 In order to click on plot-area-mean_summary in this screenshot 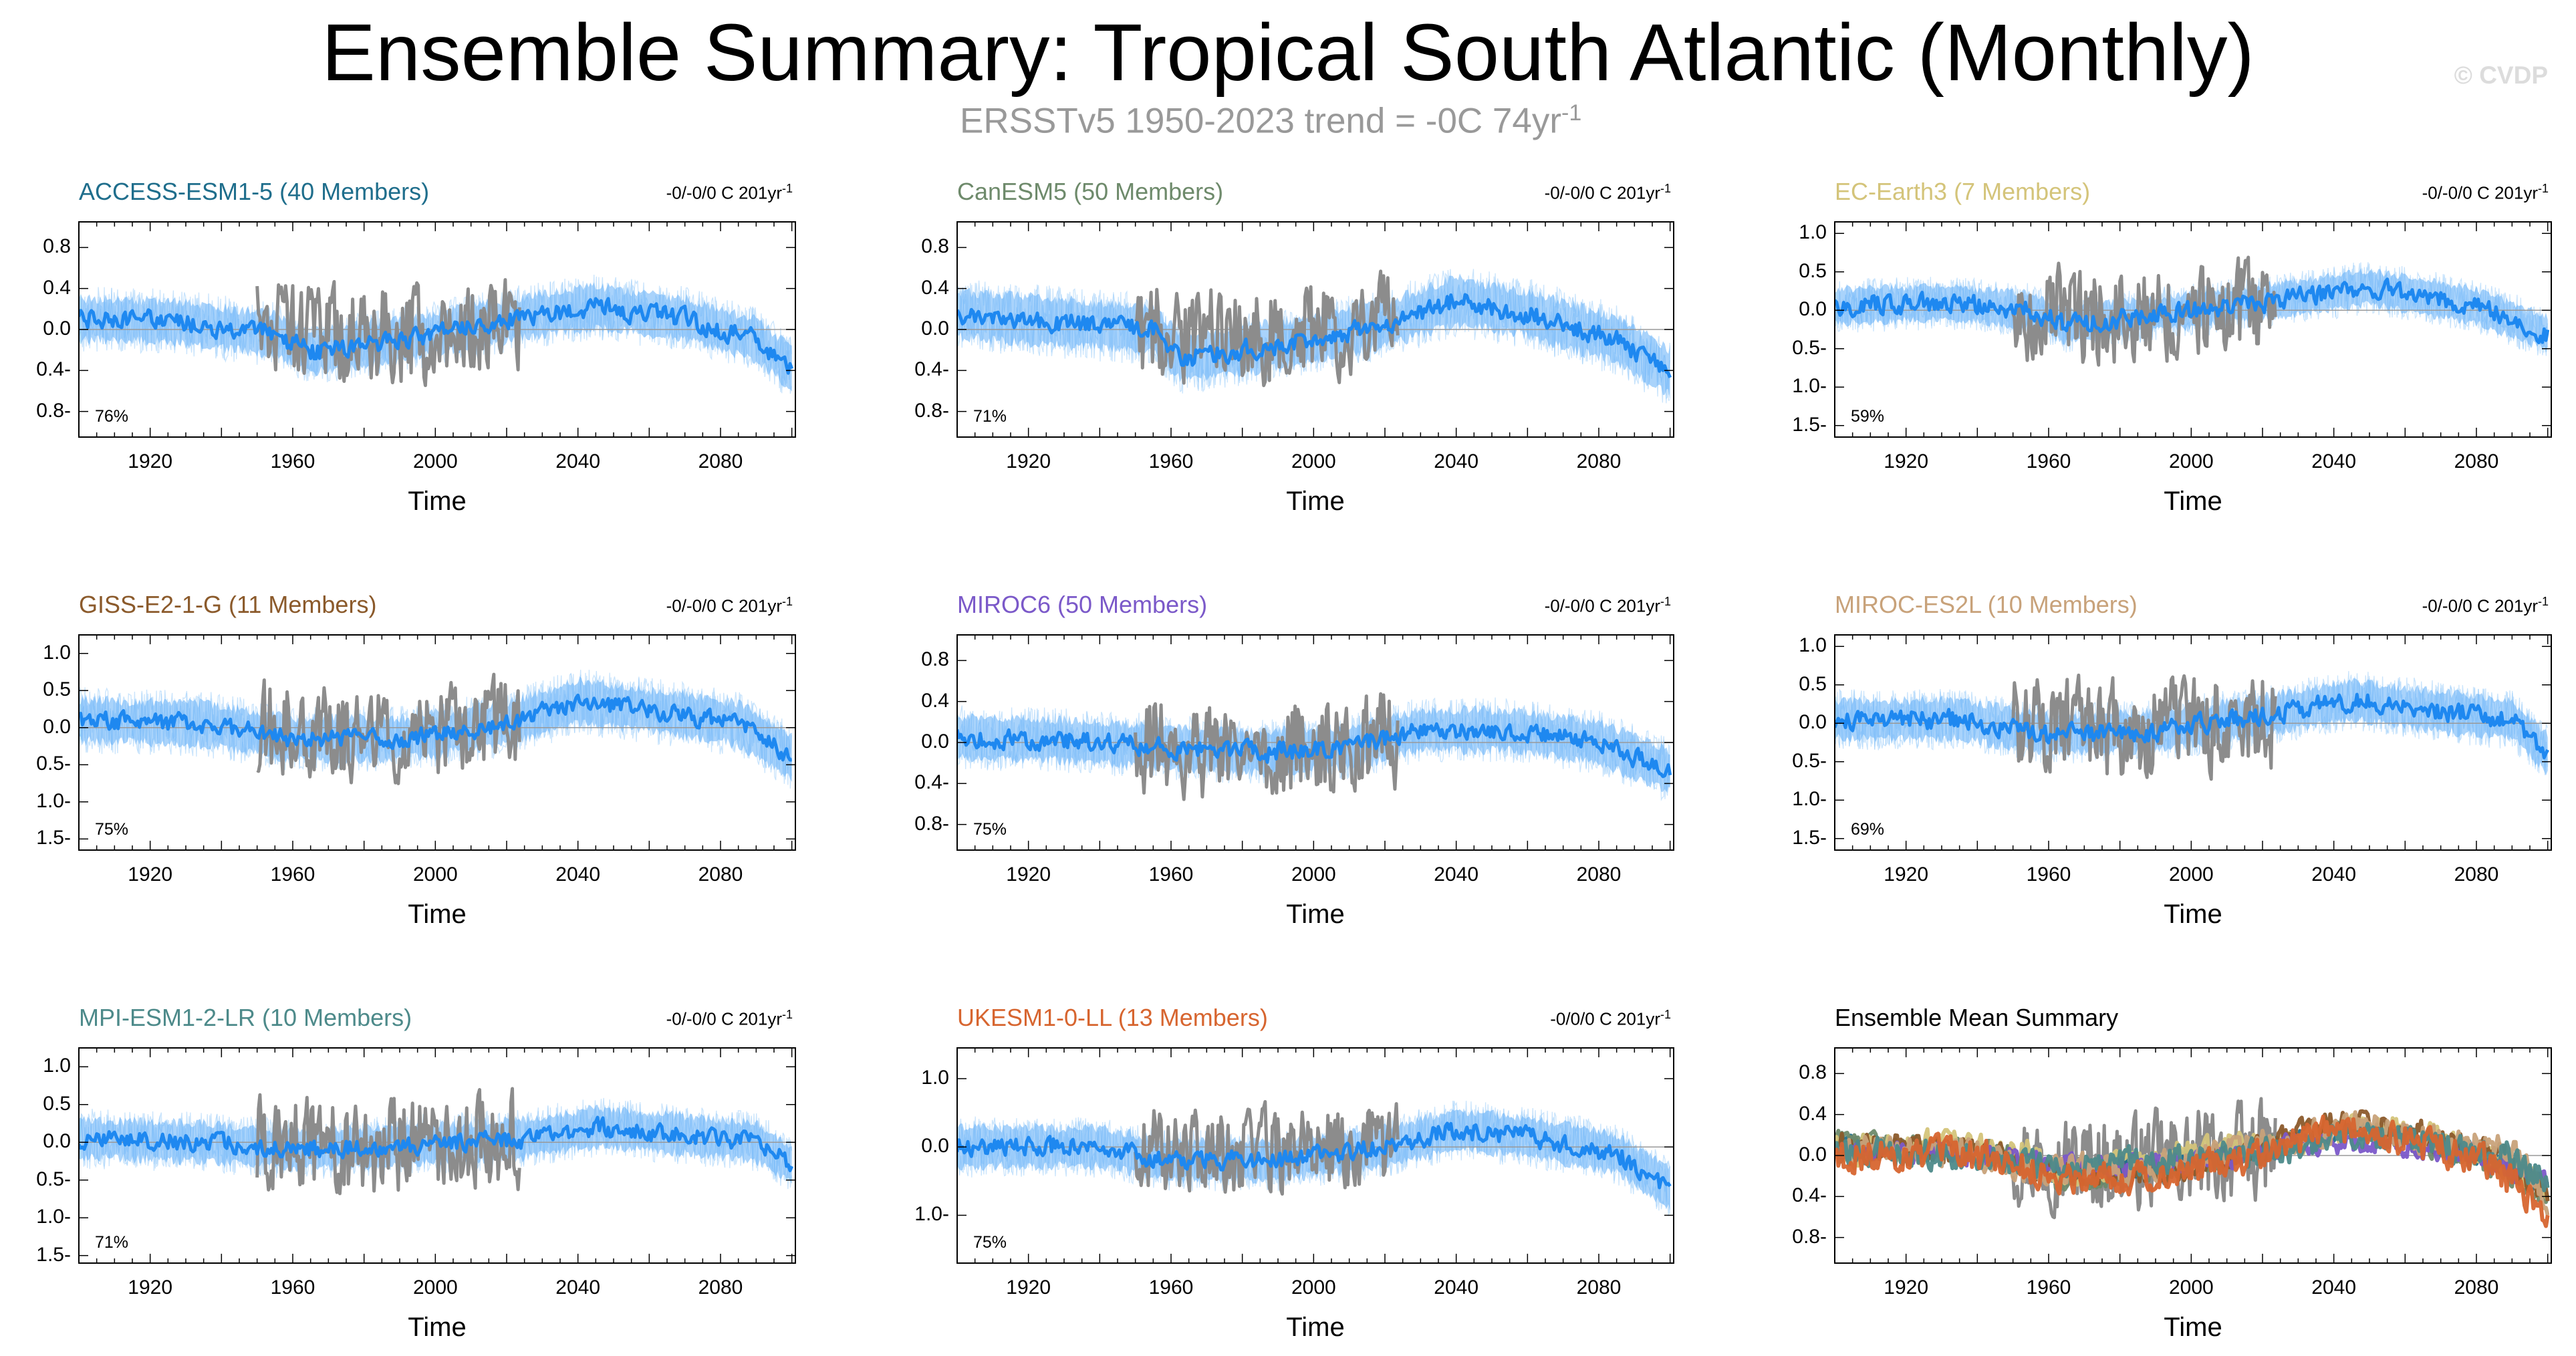, I will do `click(2193, 1162)`.